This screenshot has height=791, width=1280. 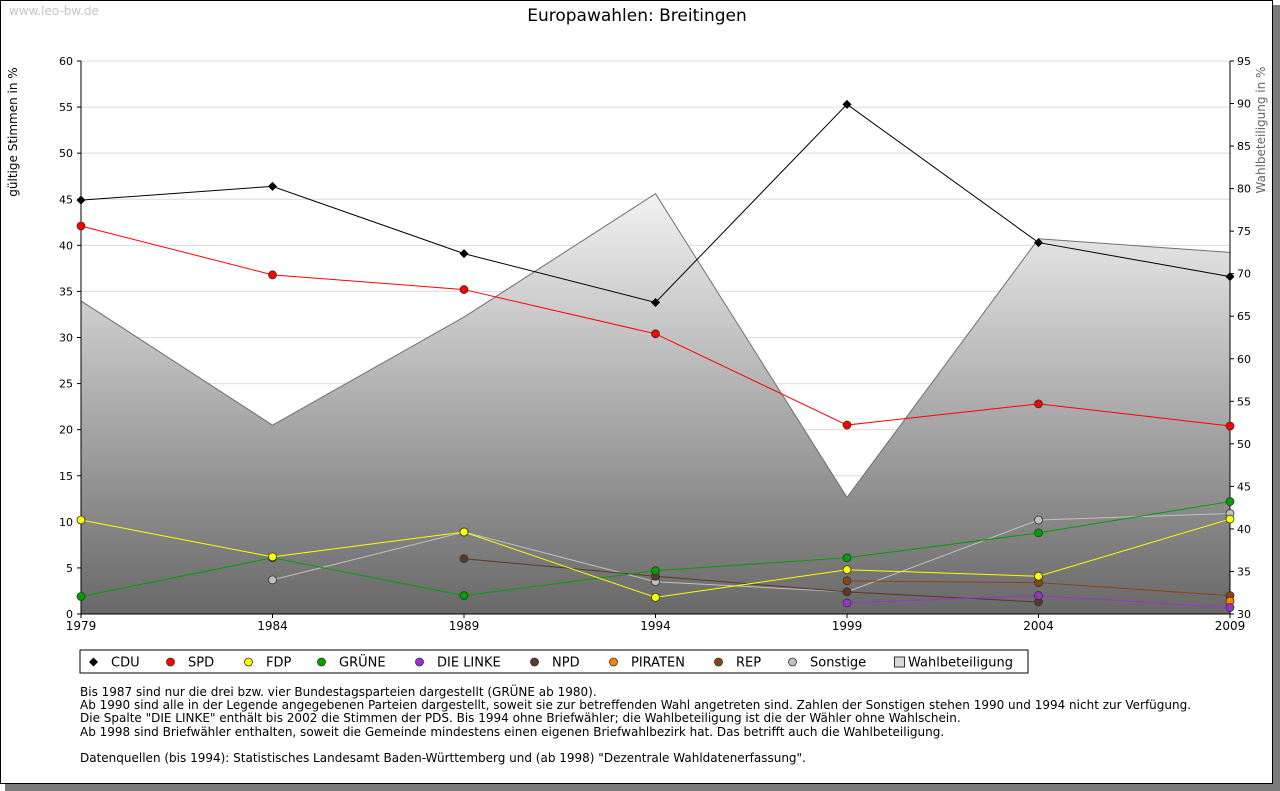 I want to click on x-tick-label: 2004, so click(x=1038, y=626).